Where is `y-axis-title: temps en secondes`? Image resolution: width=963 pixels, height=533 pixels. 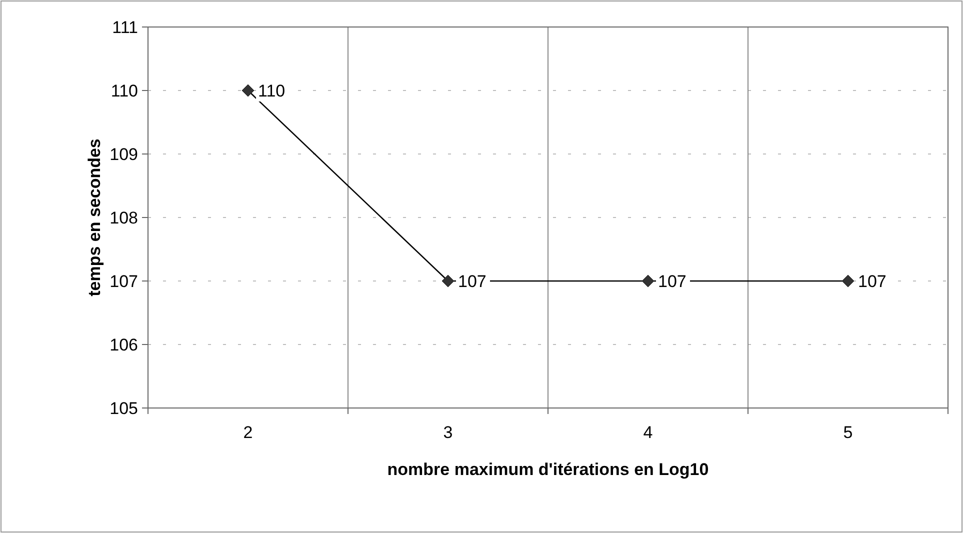 y-axis-title: temps en secondes is located at coordinates (94, 217).